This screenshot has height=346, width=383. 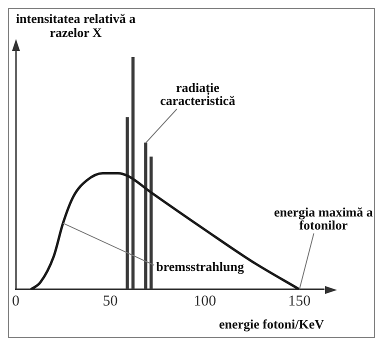 I want to click on x-tick-label: 50, so click(x=110, y=301).